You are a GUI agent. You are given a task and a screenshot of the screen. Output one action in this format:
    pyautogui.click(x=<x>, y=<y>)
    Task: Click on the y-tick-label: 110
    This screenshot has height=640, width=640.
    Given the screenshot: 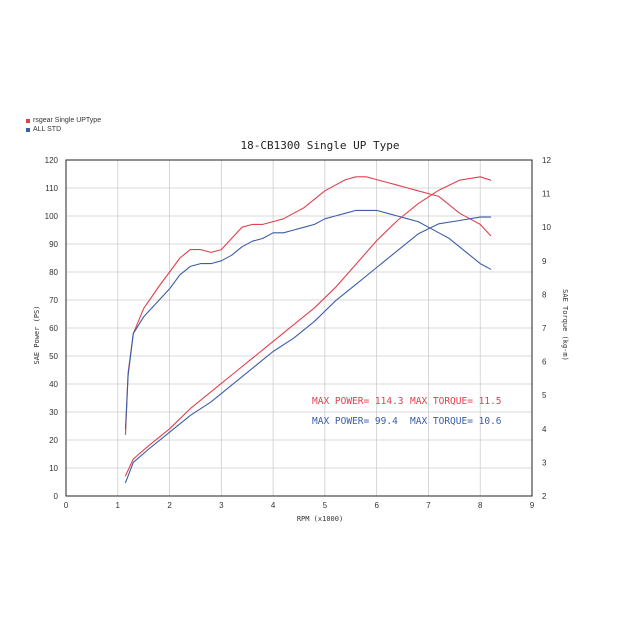 What is the action you would take?
    pyautogui.click(x=51, y=188)
    